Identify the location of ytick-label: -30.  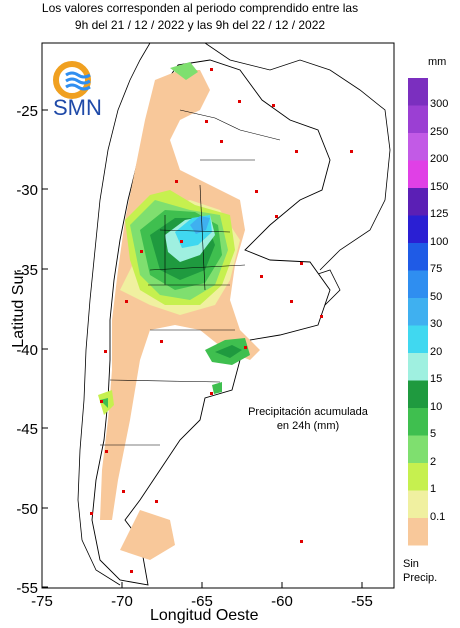
(27, 190).